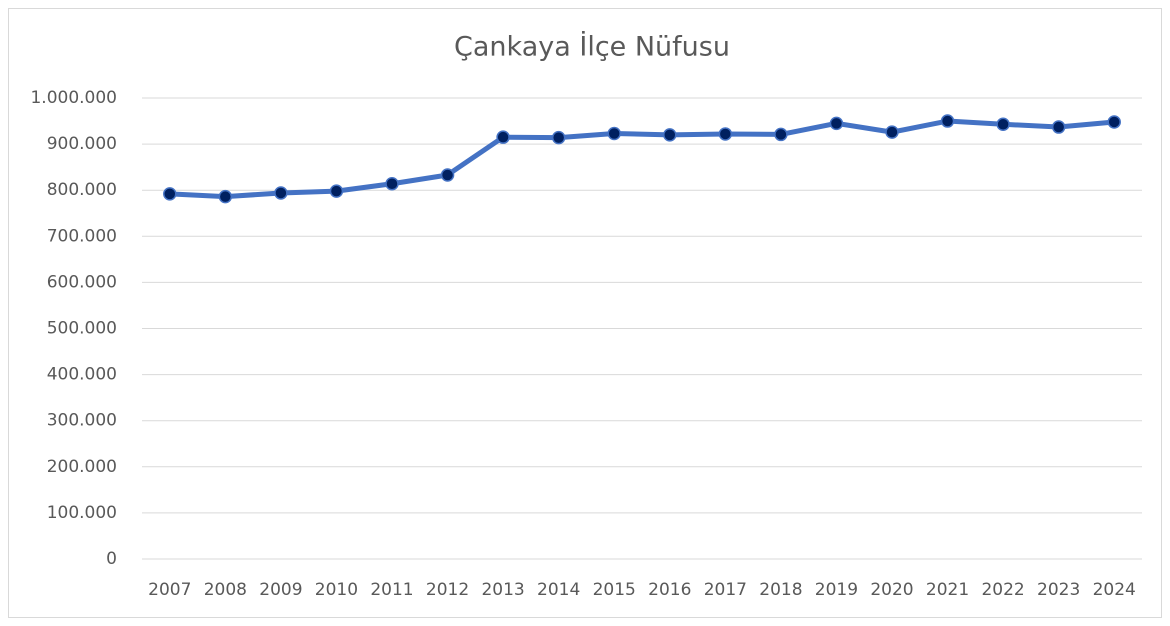 Image resolution: width=1170 pixels, height=626 pixels. I want to click on x-tick-label: 2014, so click(558, 590).